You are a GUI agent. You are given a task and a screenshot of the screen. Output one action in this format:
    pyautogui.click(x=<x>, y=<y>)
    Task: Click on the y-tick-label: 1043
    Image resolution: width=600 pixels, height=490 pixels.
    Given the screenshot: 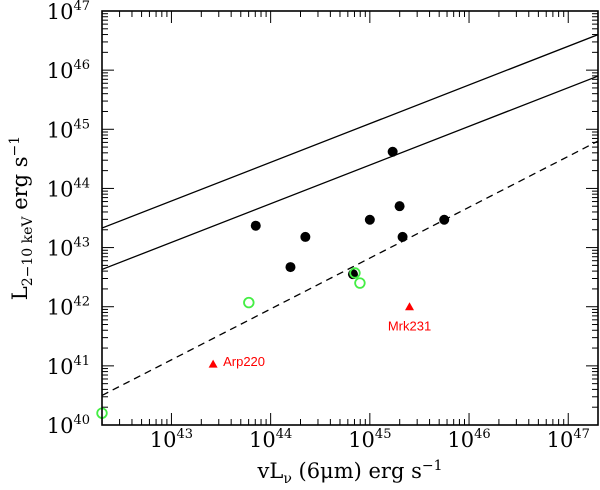 What is the action you would take?
    pyautogui.click(x=68, y=248)
    